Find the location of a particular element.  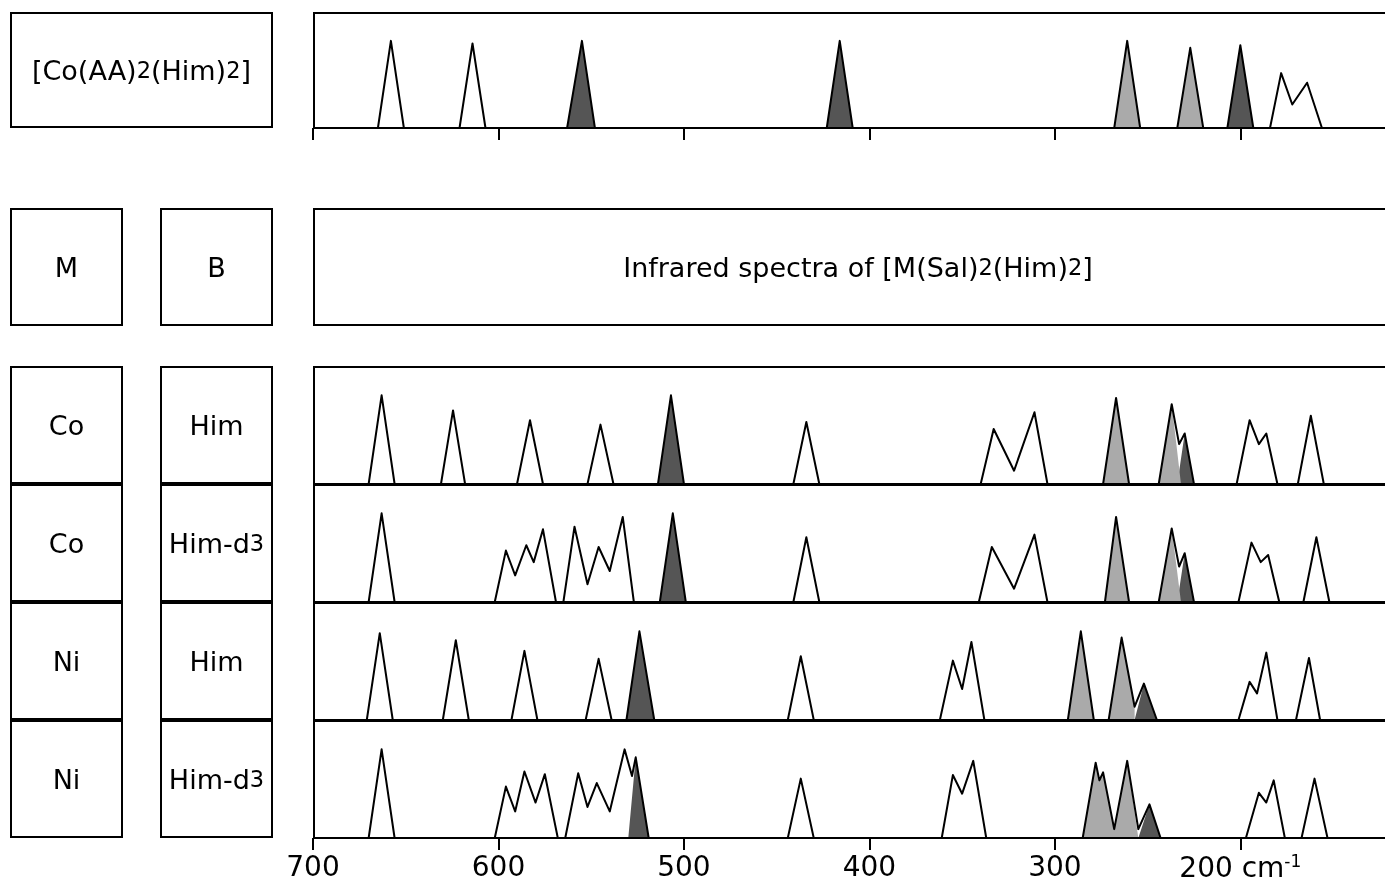

text: B is located at coordinates (216, 267).